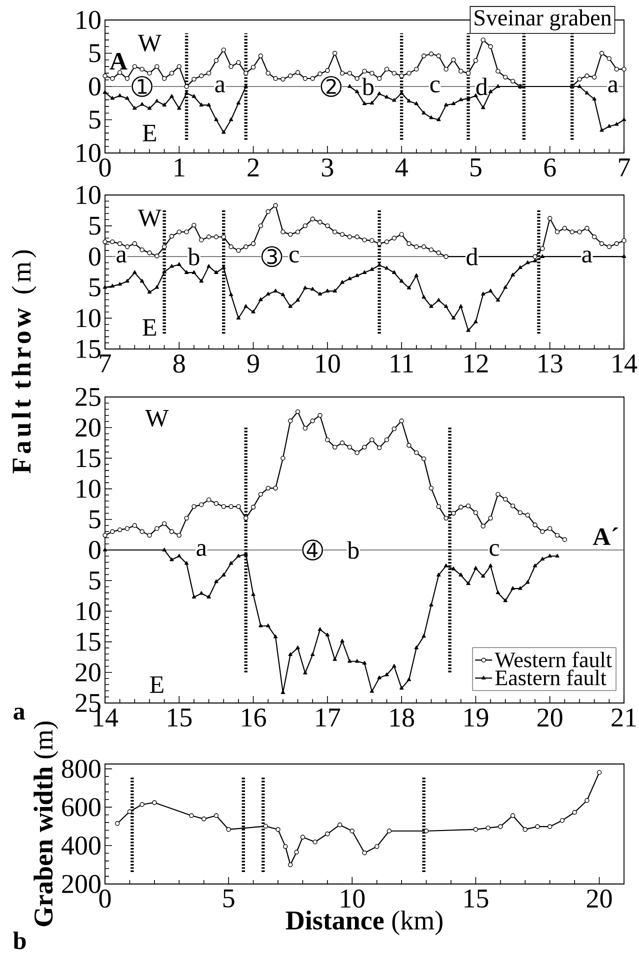  I want to click on y-axis-title: Fault throw (m), so click(24, 362).